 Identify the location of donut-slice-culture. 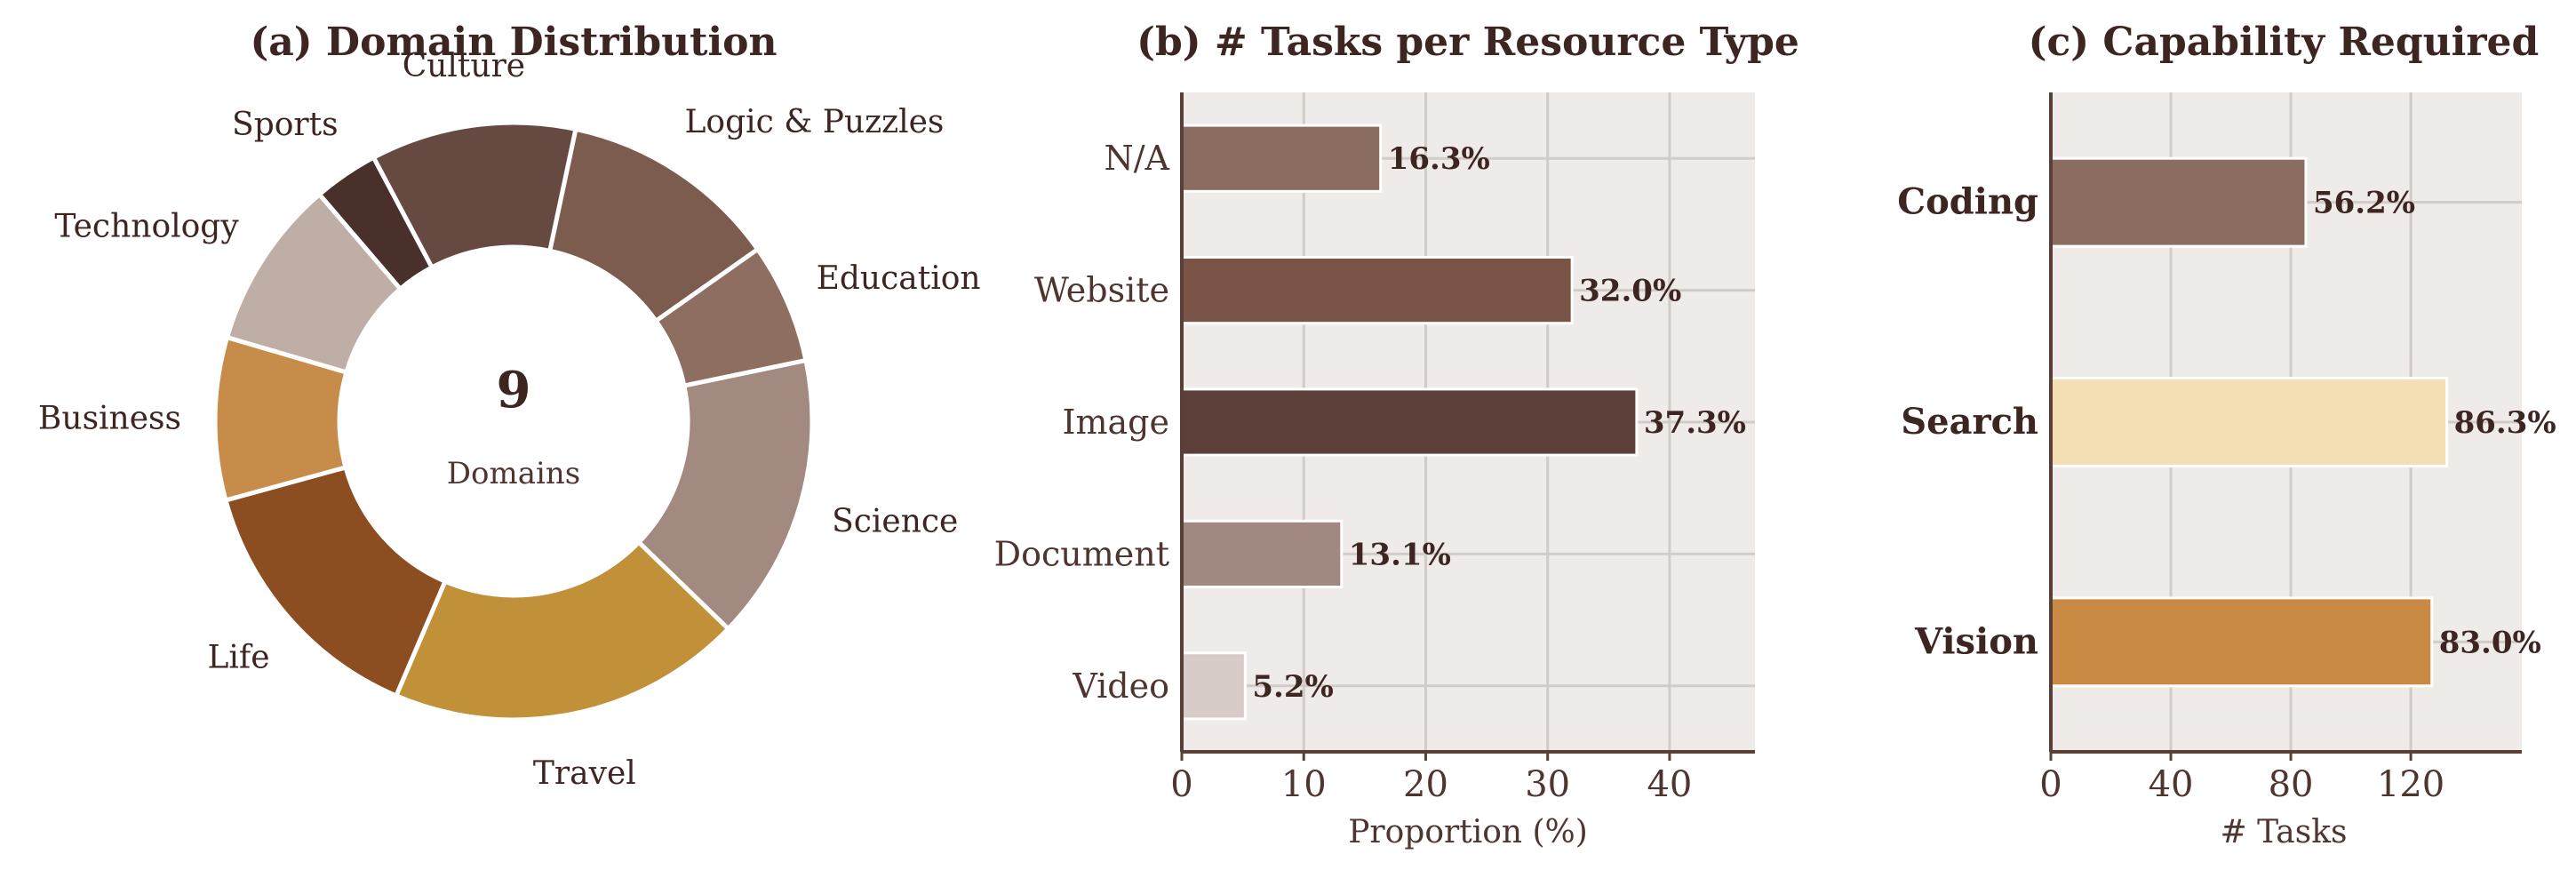
(474, 195).